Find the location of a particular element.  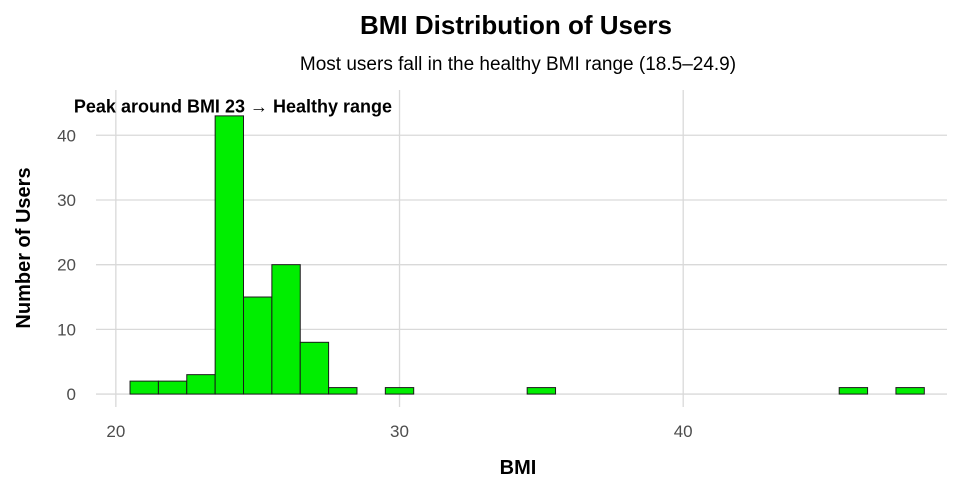

x-tick-label: 30 is located at coordinates (399, 431).